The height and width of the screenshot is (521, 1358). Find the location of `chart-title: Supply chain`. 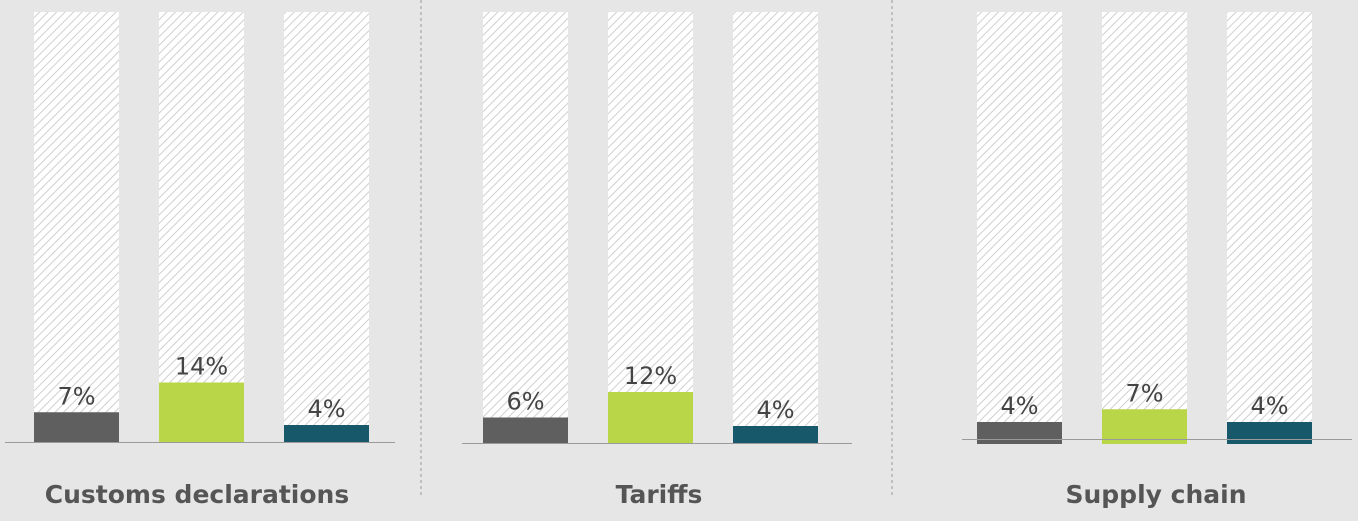

chart-title: Supply chain is located at coordinates (1155, 494).